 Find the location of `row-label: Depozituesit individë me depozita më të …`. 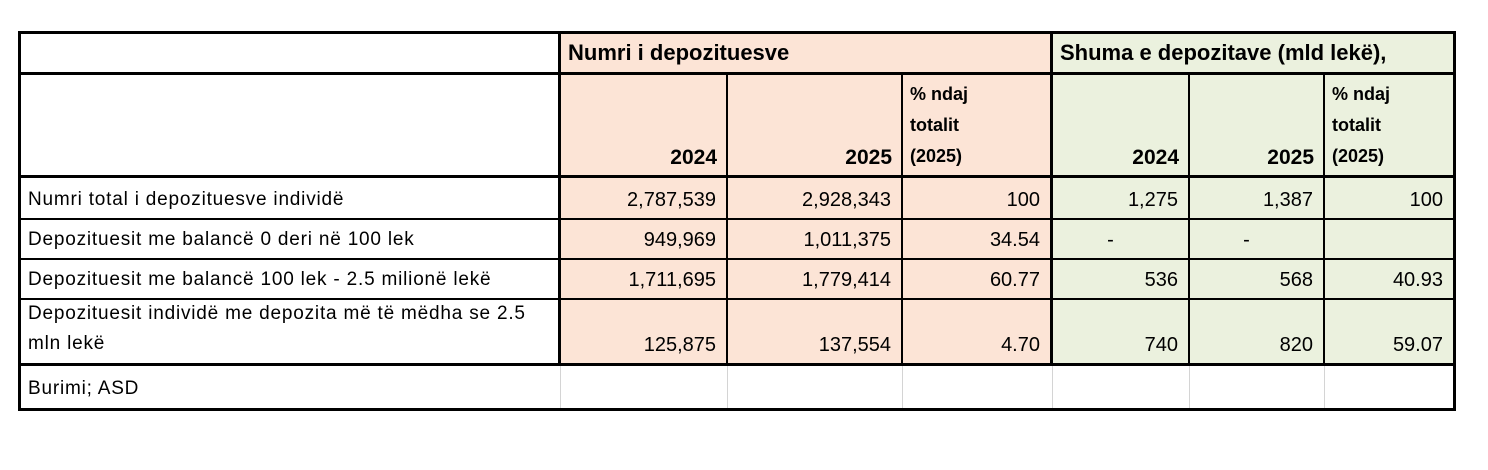

row-label: Depozituesit individë me depozita më të … is located at coordinates (291, 333).